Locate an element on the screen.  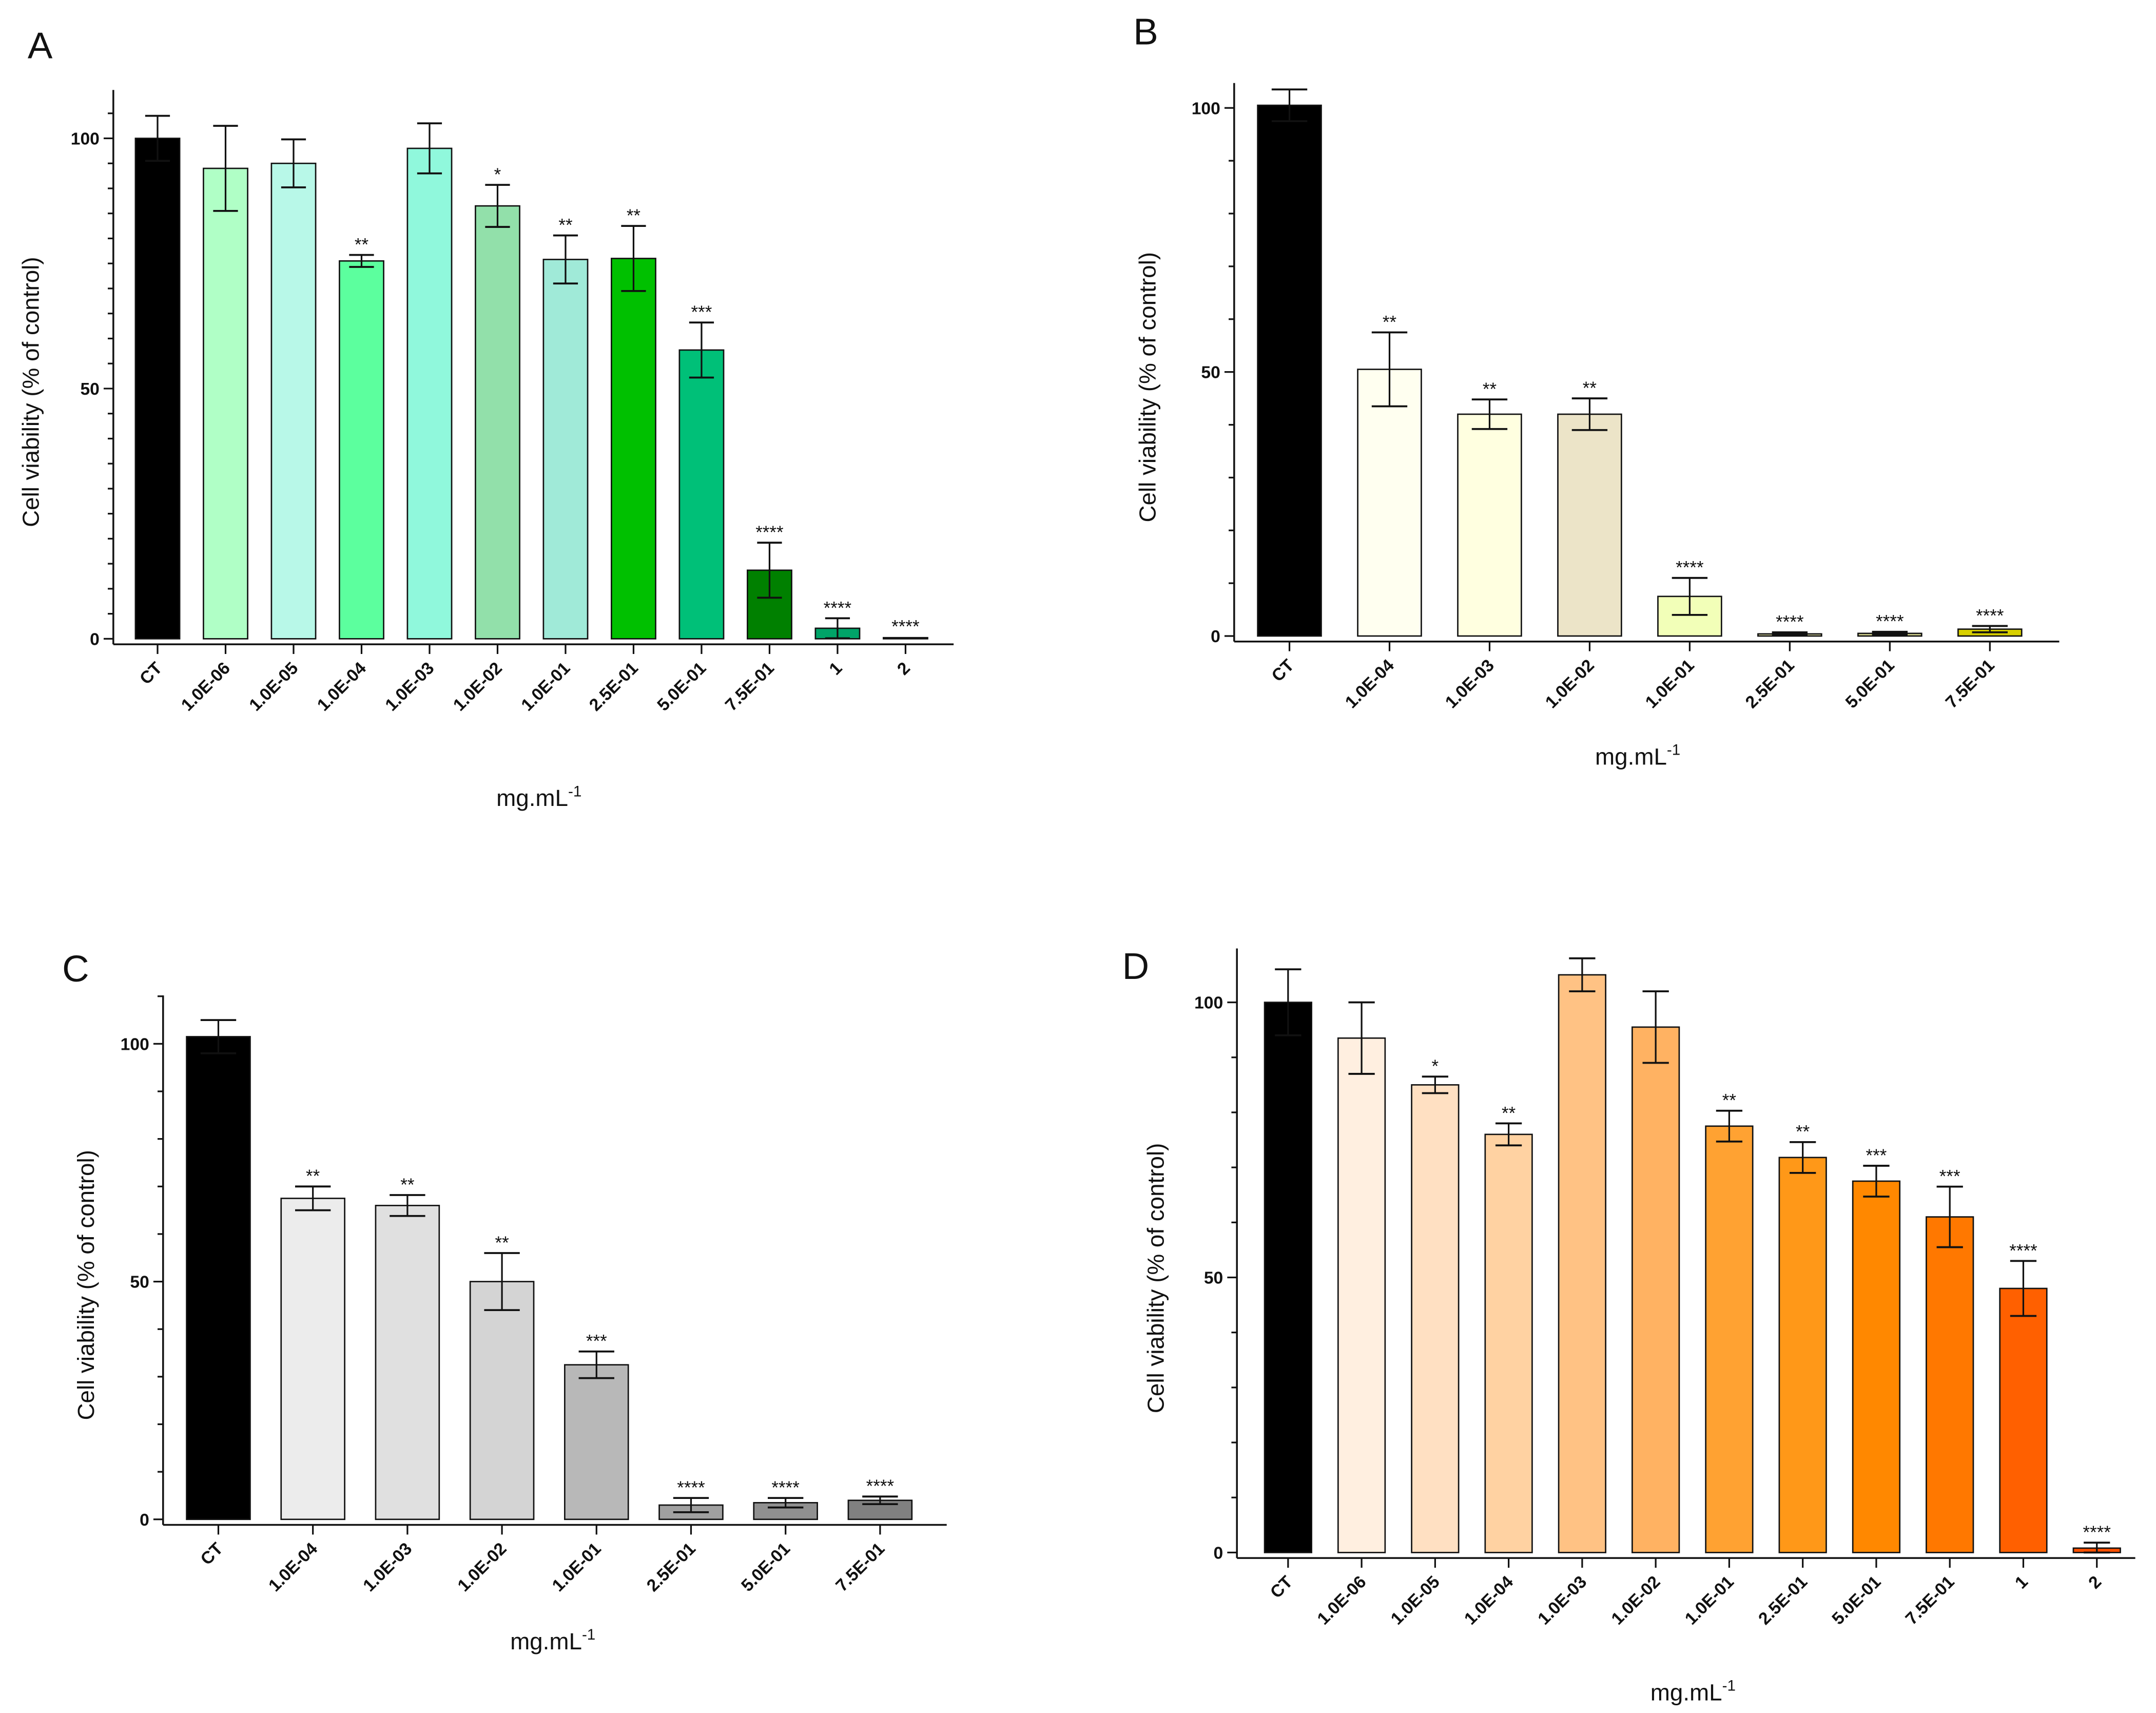
significance-label: * is located at coordinates (497, 175).